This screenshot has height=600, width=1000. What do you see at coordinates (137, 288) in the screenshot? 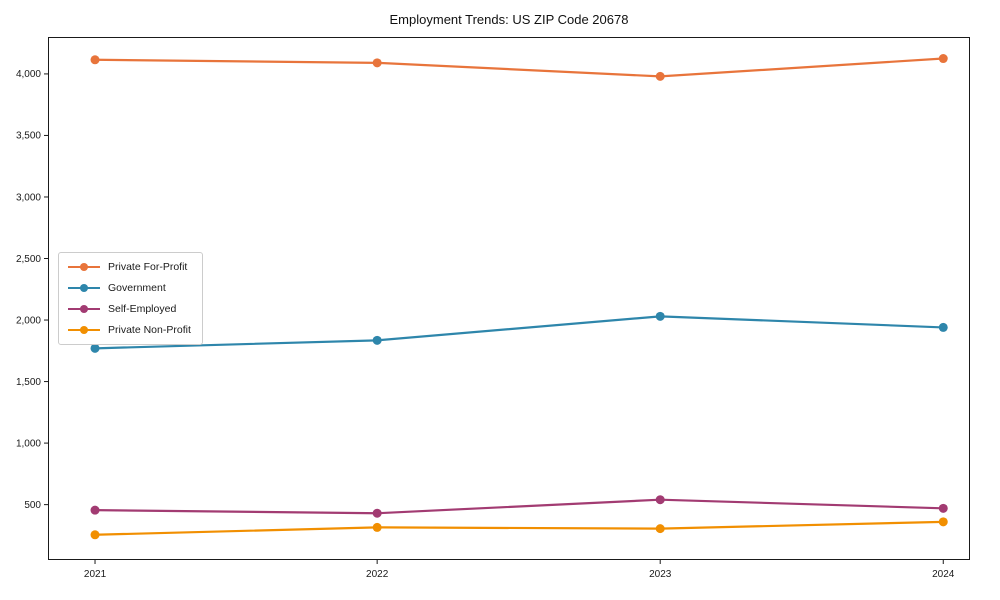
I see `legend-label: Government` at bounding box center [137, 288].